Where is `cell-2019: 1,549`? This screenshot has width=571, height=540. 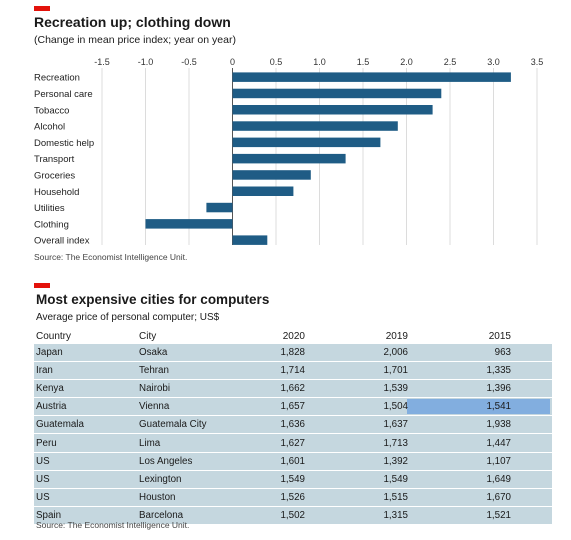 cell-2019: 1,549 is located at coordinates (395, 479).